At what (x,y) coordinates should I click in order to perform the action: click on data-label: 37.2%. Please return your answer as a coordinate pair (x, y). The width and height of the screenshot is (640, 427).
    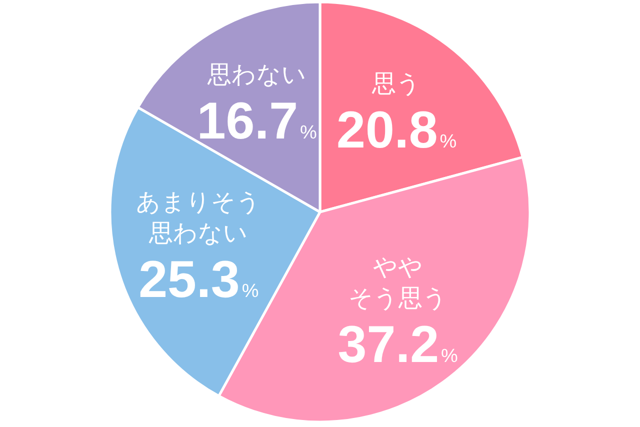
    Looking at the image, I should click on (398, 345).